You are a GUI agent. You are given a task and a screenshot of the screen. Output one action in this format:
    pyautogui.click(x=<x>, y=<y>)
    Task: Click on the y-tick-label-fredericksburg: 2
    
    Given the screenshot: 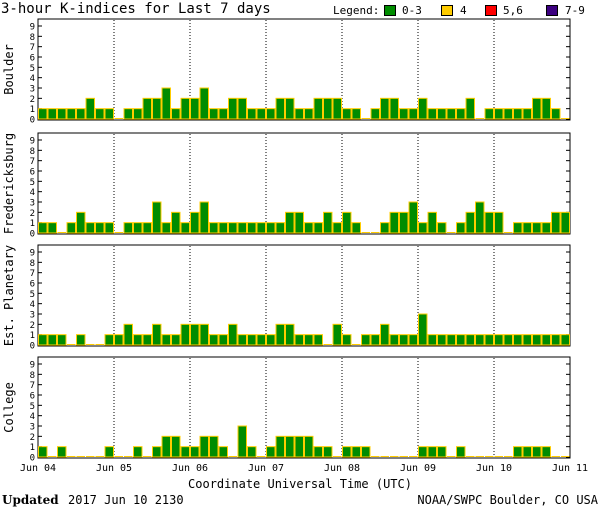 What is the action you would take?
    pyautogui.click(x=32, y=214)
    